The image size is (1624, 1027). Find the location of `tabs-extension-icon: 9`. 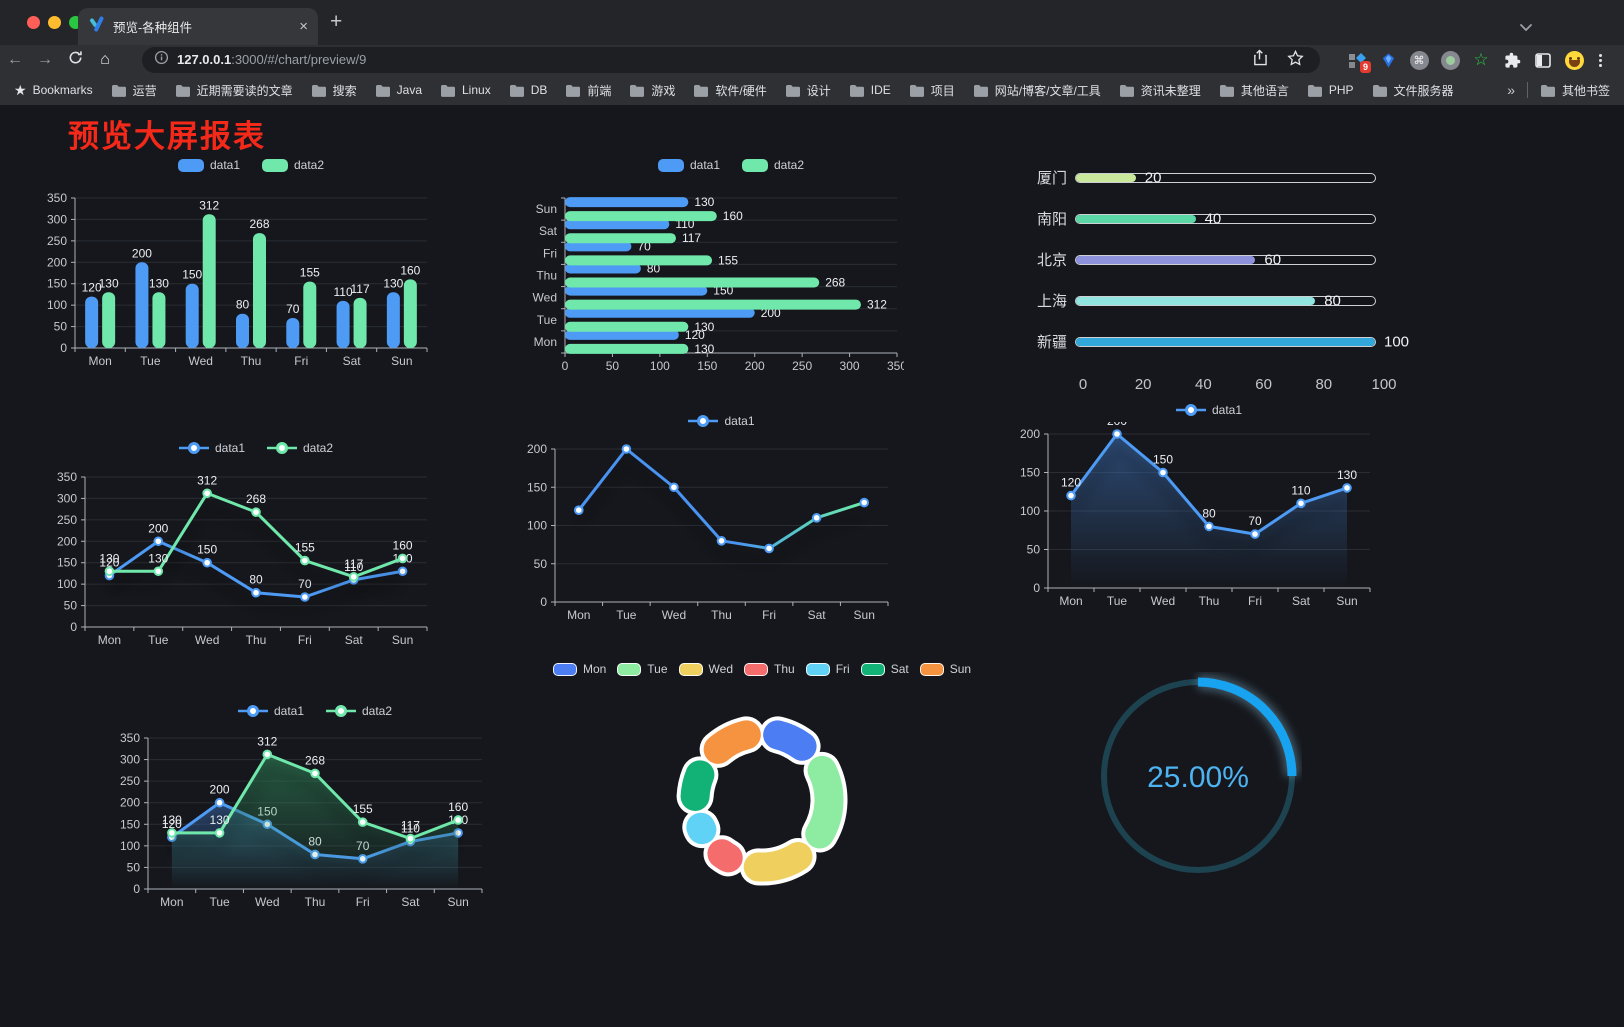

tabs-extension-icon: 9 is located at coordinates (1359, 61).